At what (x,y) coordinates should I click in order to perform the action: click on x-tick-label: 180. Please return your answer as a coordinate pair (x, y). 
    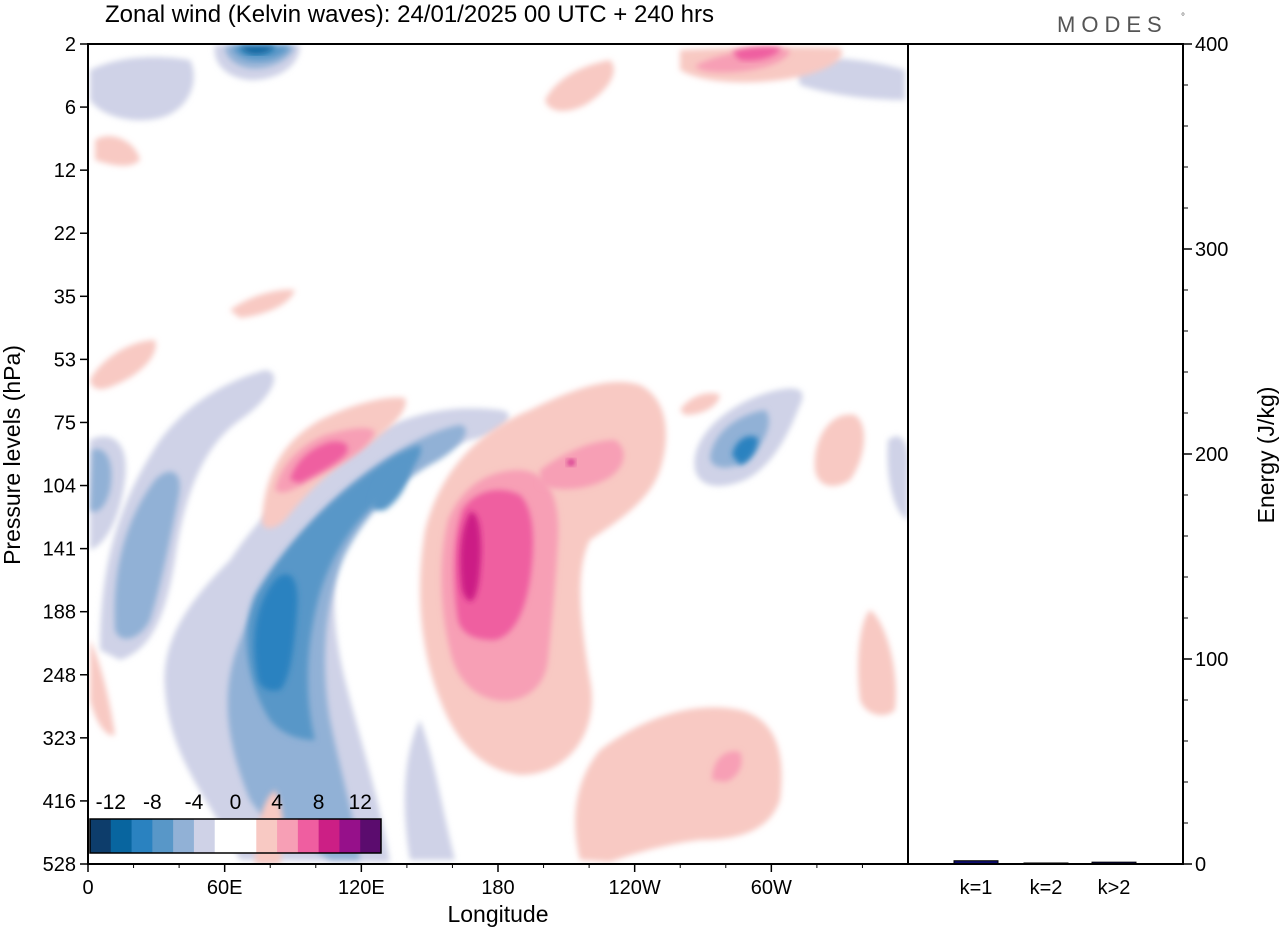
    Looking at the image, I should click on (497, 888).